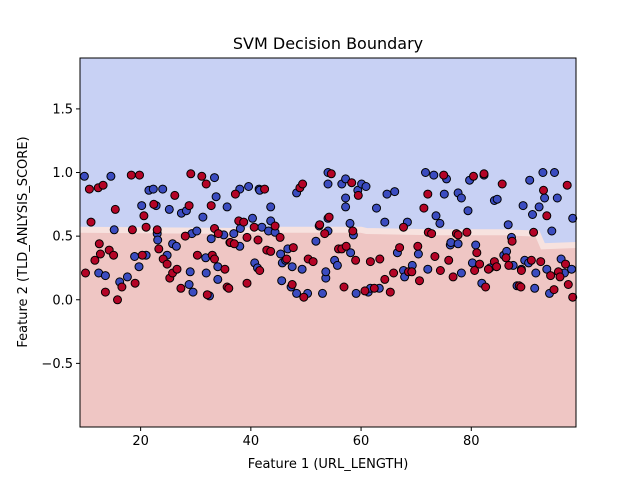 The image size is (640, 480). I want to click on y-axis-ticks: −0.5 0.0 0.5 1.0 1.5, so click(60, 237).